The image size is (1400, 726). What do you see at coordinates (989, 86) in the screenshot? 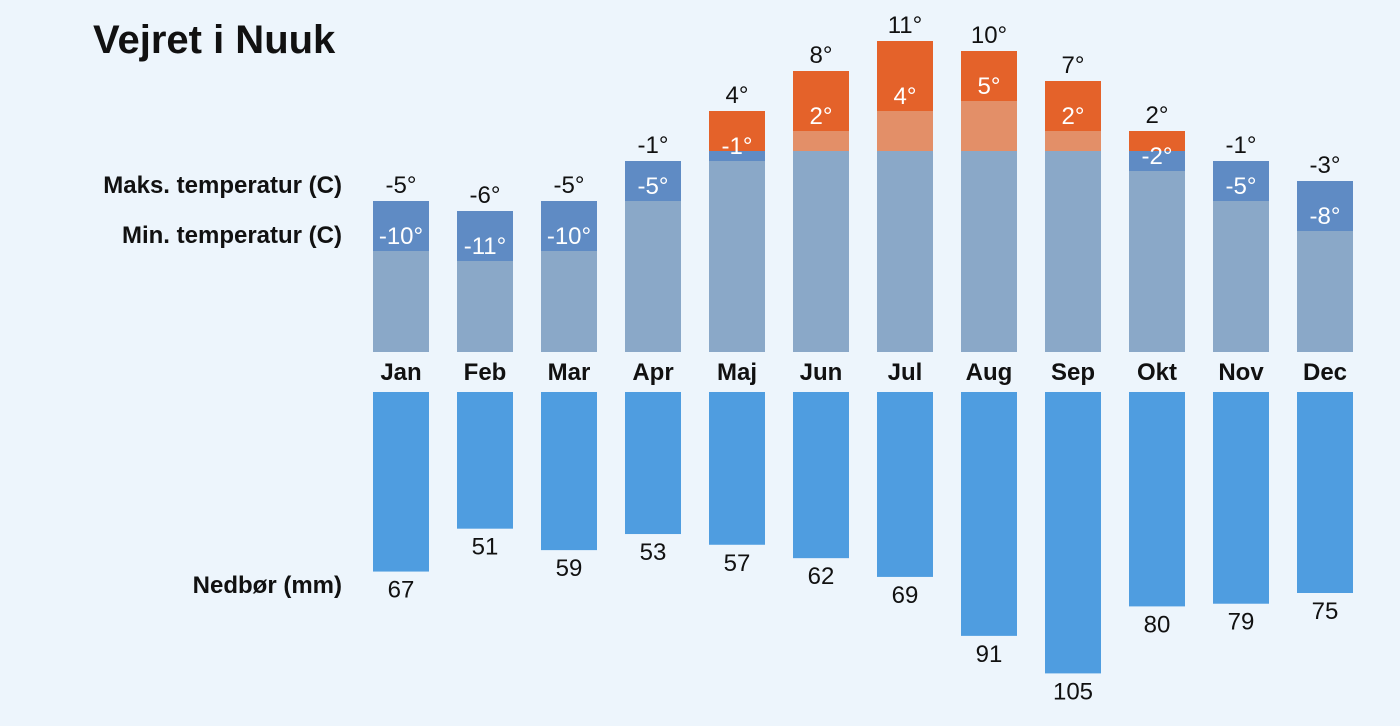
I see `min-temp-value: 5°` at bounding box center [989, 86].